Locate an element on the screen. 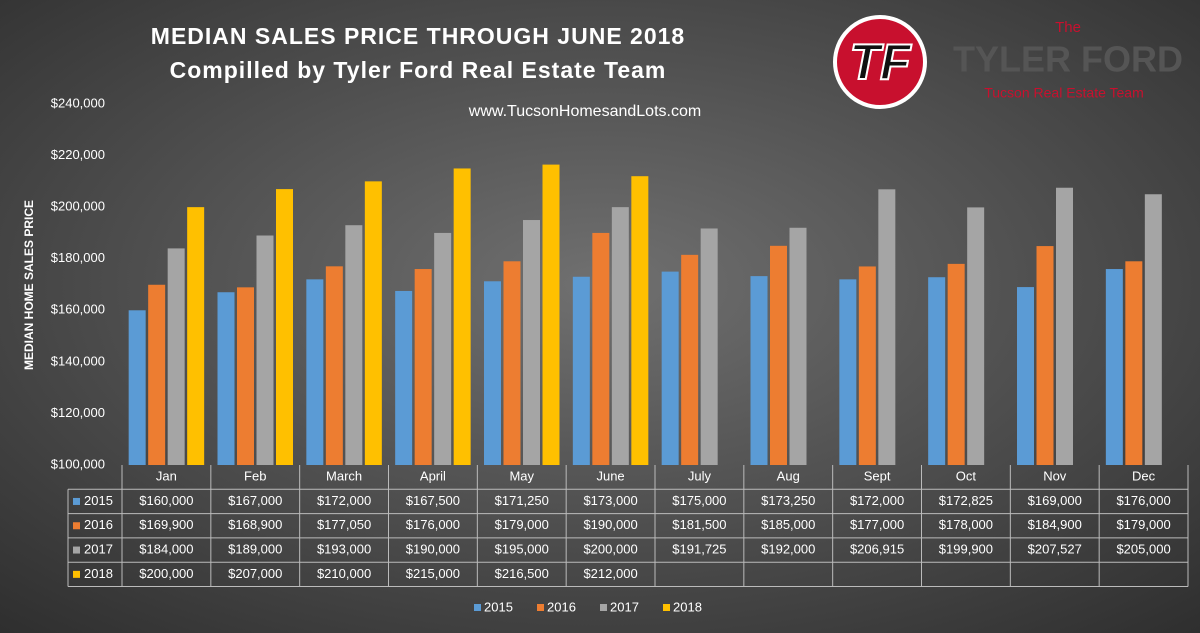  logo-initials: TF is located at coordinates (880, 62).